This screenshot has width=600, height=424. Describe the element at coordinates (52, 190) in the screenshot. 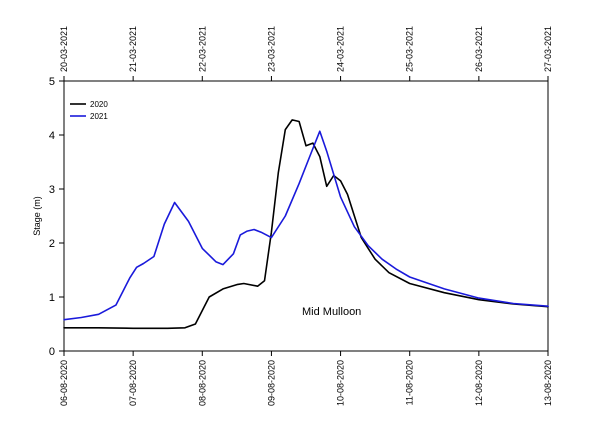

I see `y-tick-label: 3` at that location.